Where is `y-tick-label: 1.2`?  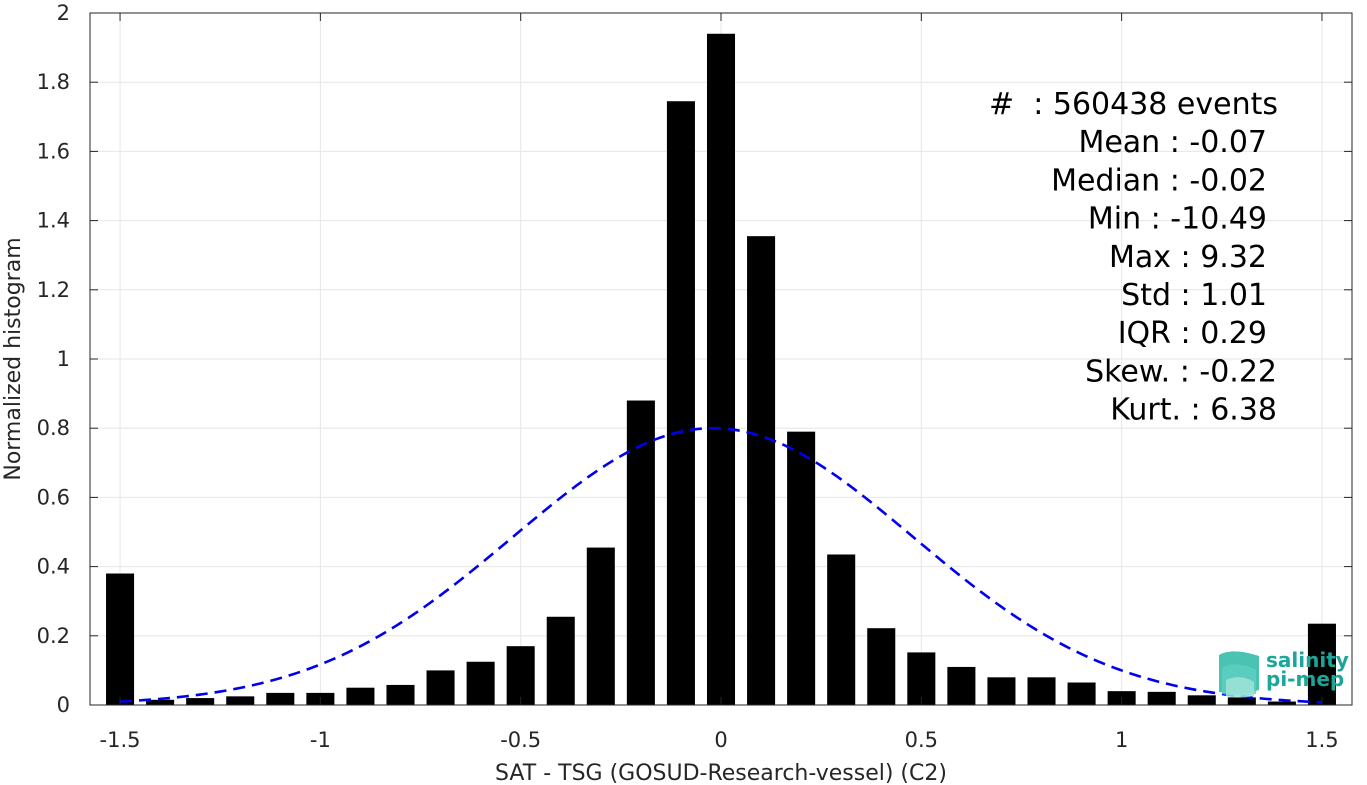
y-tick-label: 1.2 is located at coordinates (53, 290).